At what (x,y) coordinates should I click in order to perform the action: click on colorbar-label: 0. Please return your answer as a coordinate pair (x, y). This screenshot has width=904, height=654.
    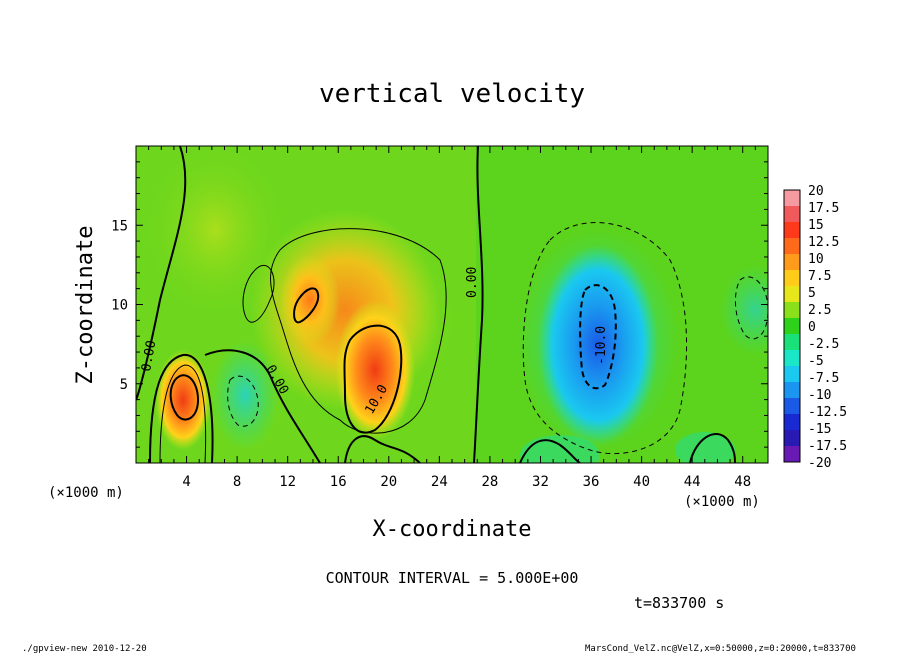
    Looking at the image, I should click on (812, 327).